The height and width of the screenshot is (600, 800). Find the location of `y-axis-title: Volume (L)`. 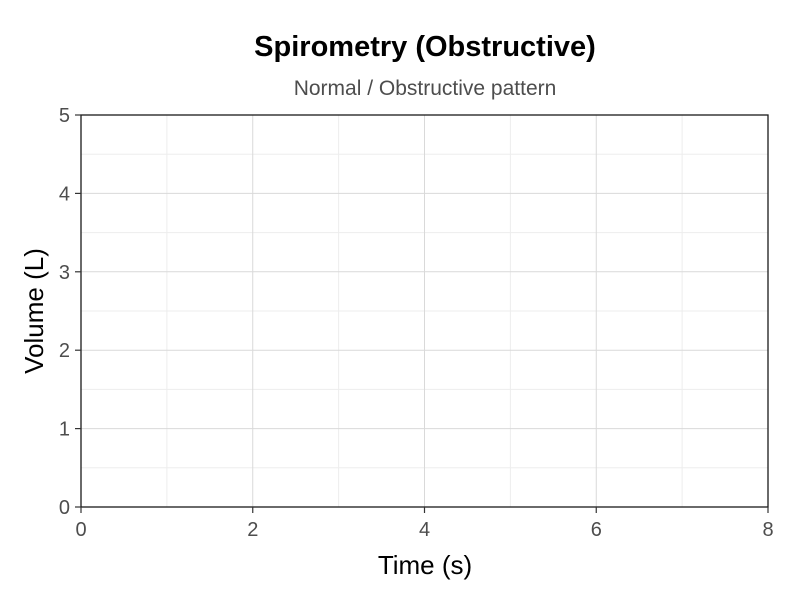

y-axis-title: Volume (L) is located at coordinates (34, 311).